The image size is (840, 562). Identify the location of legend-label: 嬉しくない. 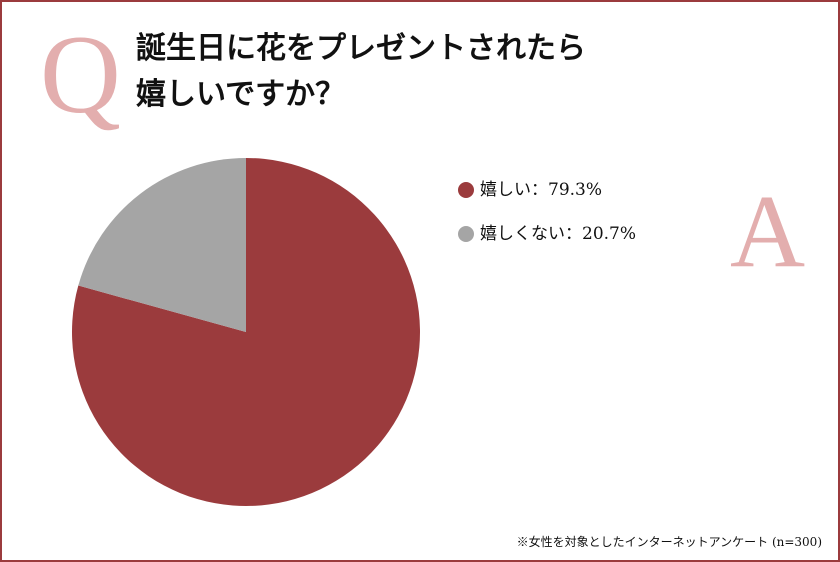
(522, 234).